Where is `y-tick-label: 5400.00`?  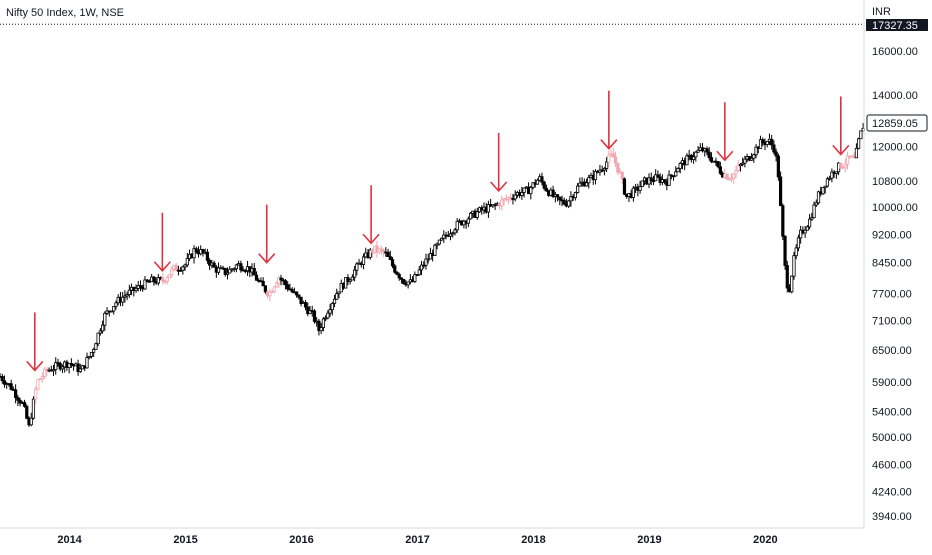 y-tick-label: 5400.00 is located at coordinates (892, 412).